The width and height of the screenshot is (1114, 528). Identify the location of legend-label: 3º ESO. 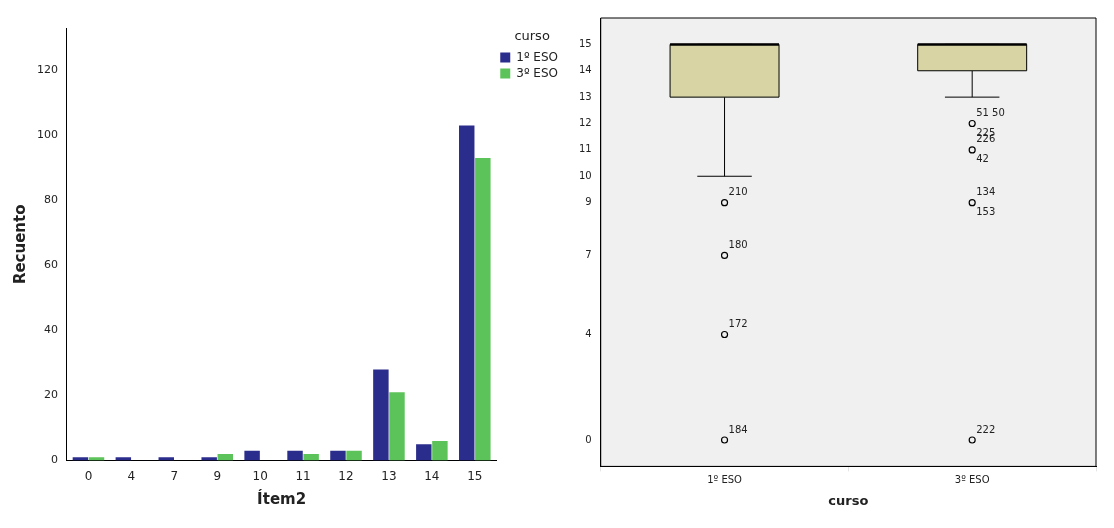
(537, 72).